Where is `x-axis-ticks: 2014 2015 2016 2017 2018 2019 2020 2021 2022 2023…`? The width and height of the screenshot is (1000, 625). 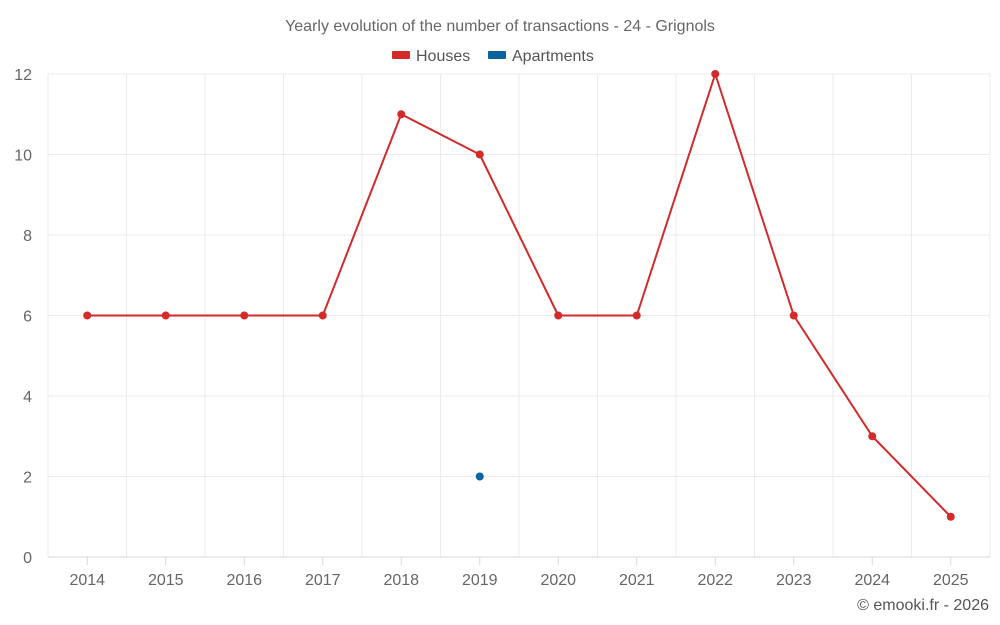 x-axis-ticks: 2014 2015 2016 2017 2018 2019 2020 2021 2022 2023… is located at coordinates (519, 573).